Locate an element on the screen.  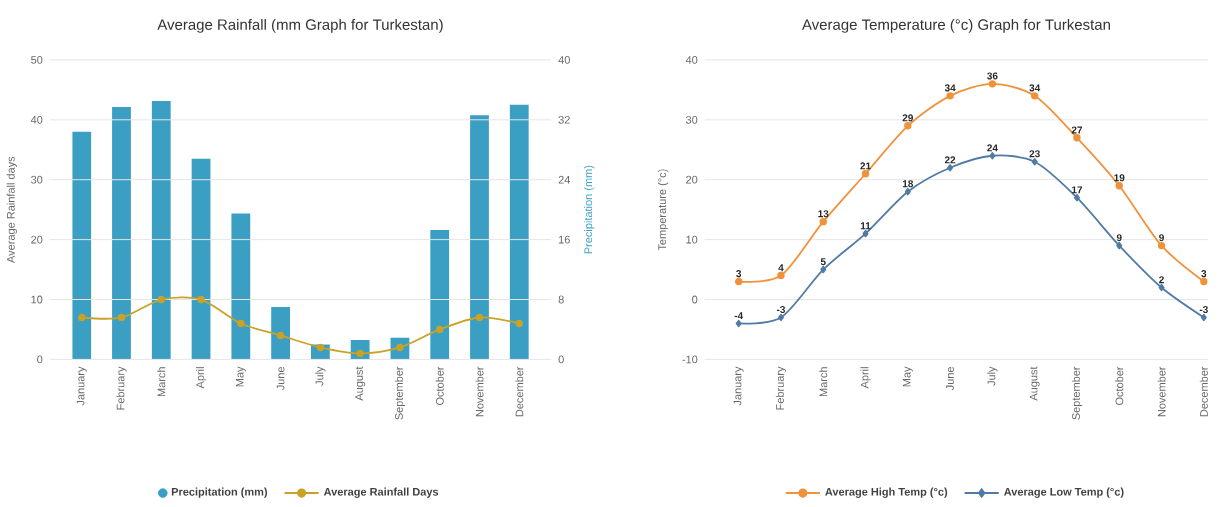
data-label: 4 is located at coordinates (781, 268).